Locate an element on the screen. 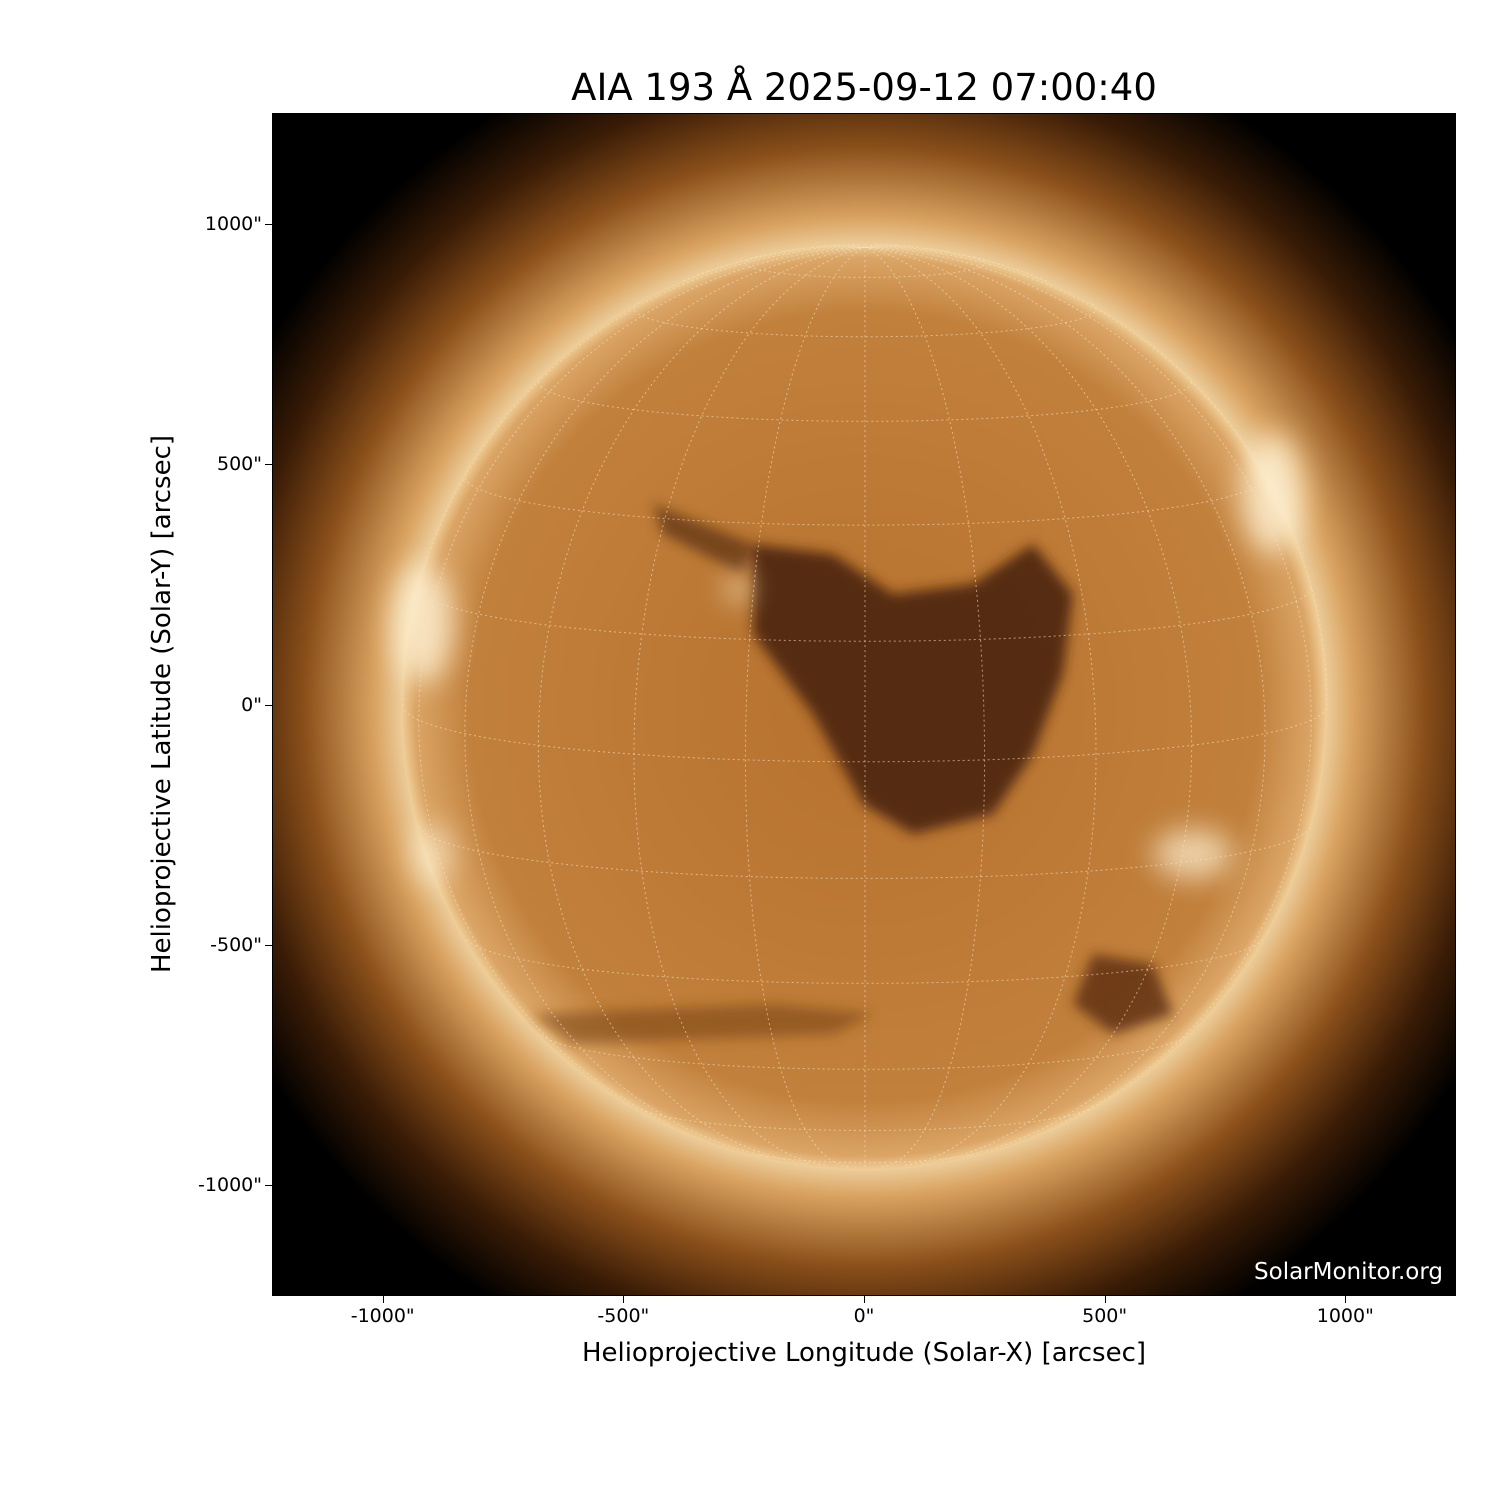  y-tick-label: 500" is located at coordinates (239, 464).